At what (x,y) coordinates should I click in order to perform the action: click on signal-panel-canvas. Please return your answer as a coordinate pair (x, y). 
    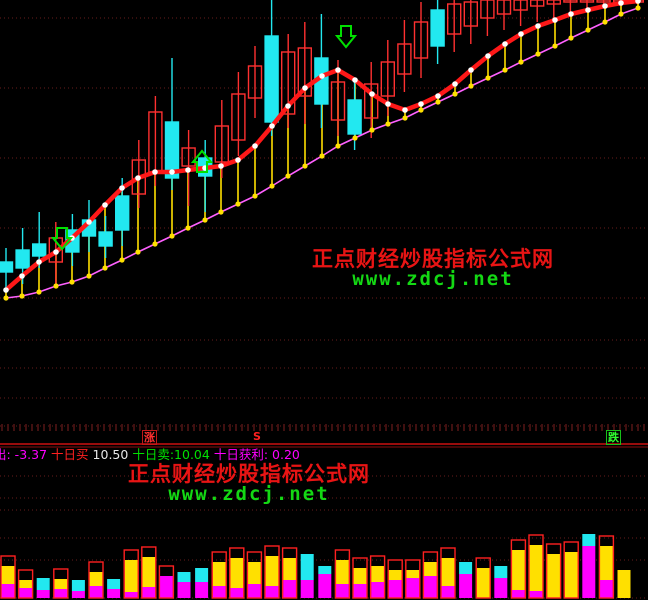
    Looking at the image, I should click on (324, 464).